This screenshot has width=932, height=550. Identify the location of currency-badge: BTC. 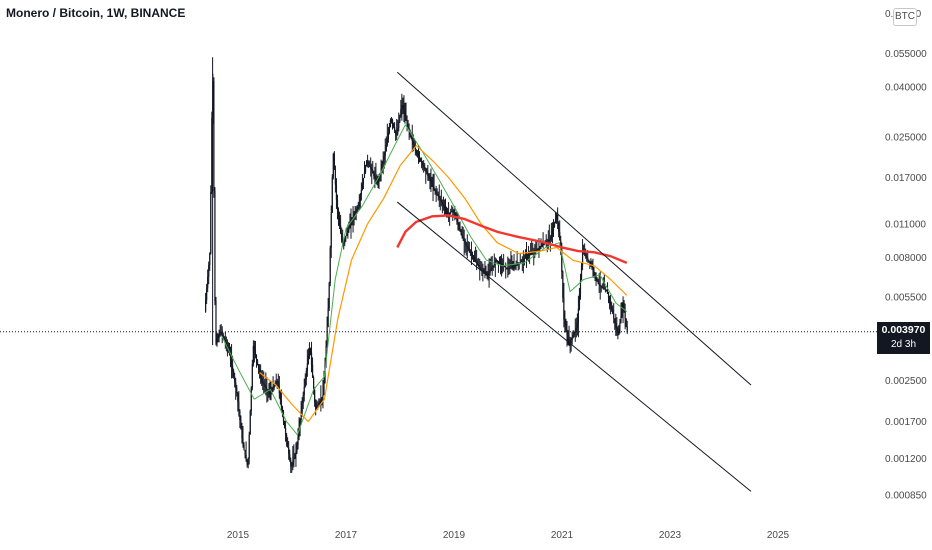
(905, 17).